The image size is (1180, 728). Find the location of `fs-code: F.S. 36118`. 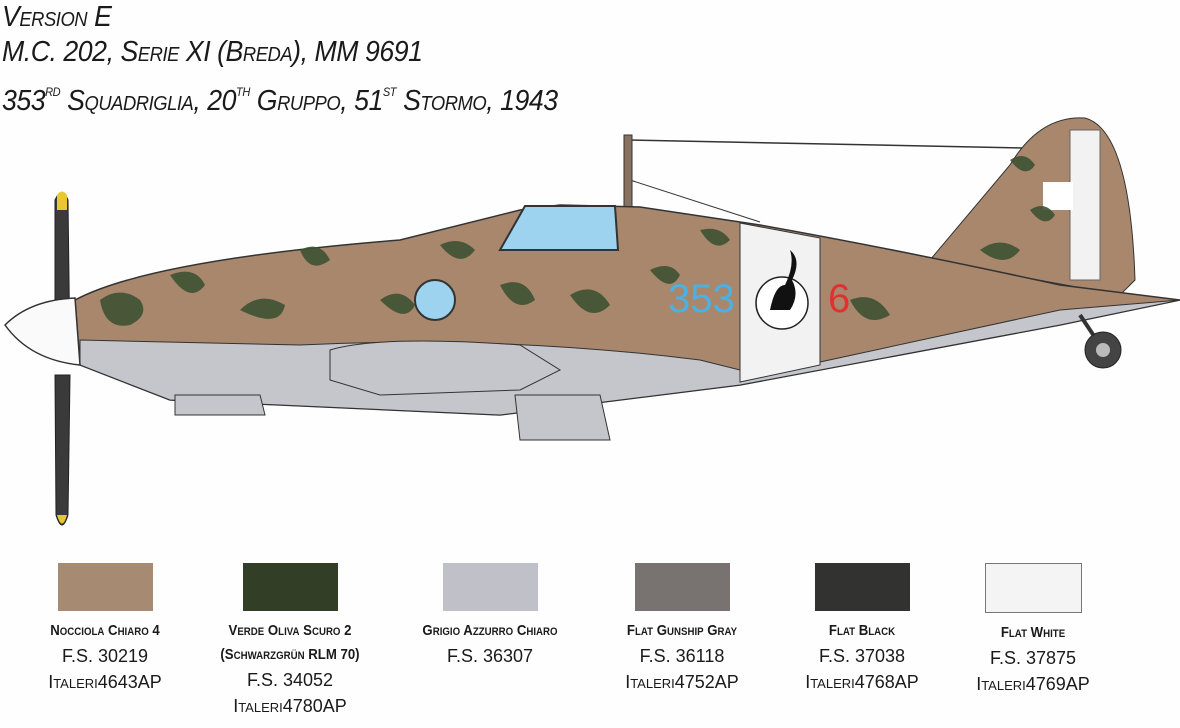

fs-code: F.S. 36118 is located at coordinates (682, 656).